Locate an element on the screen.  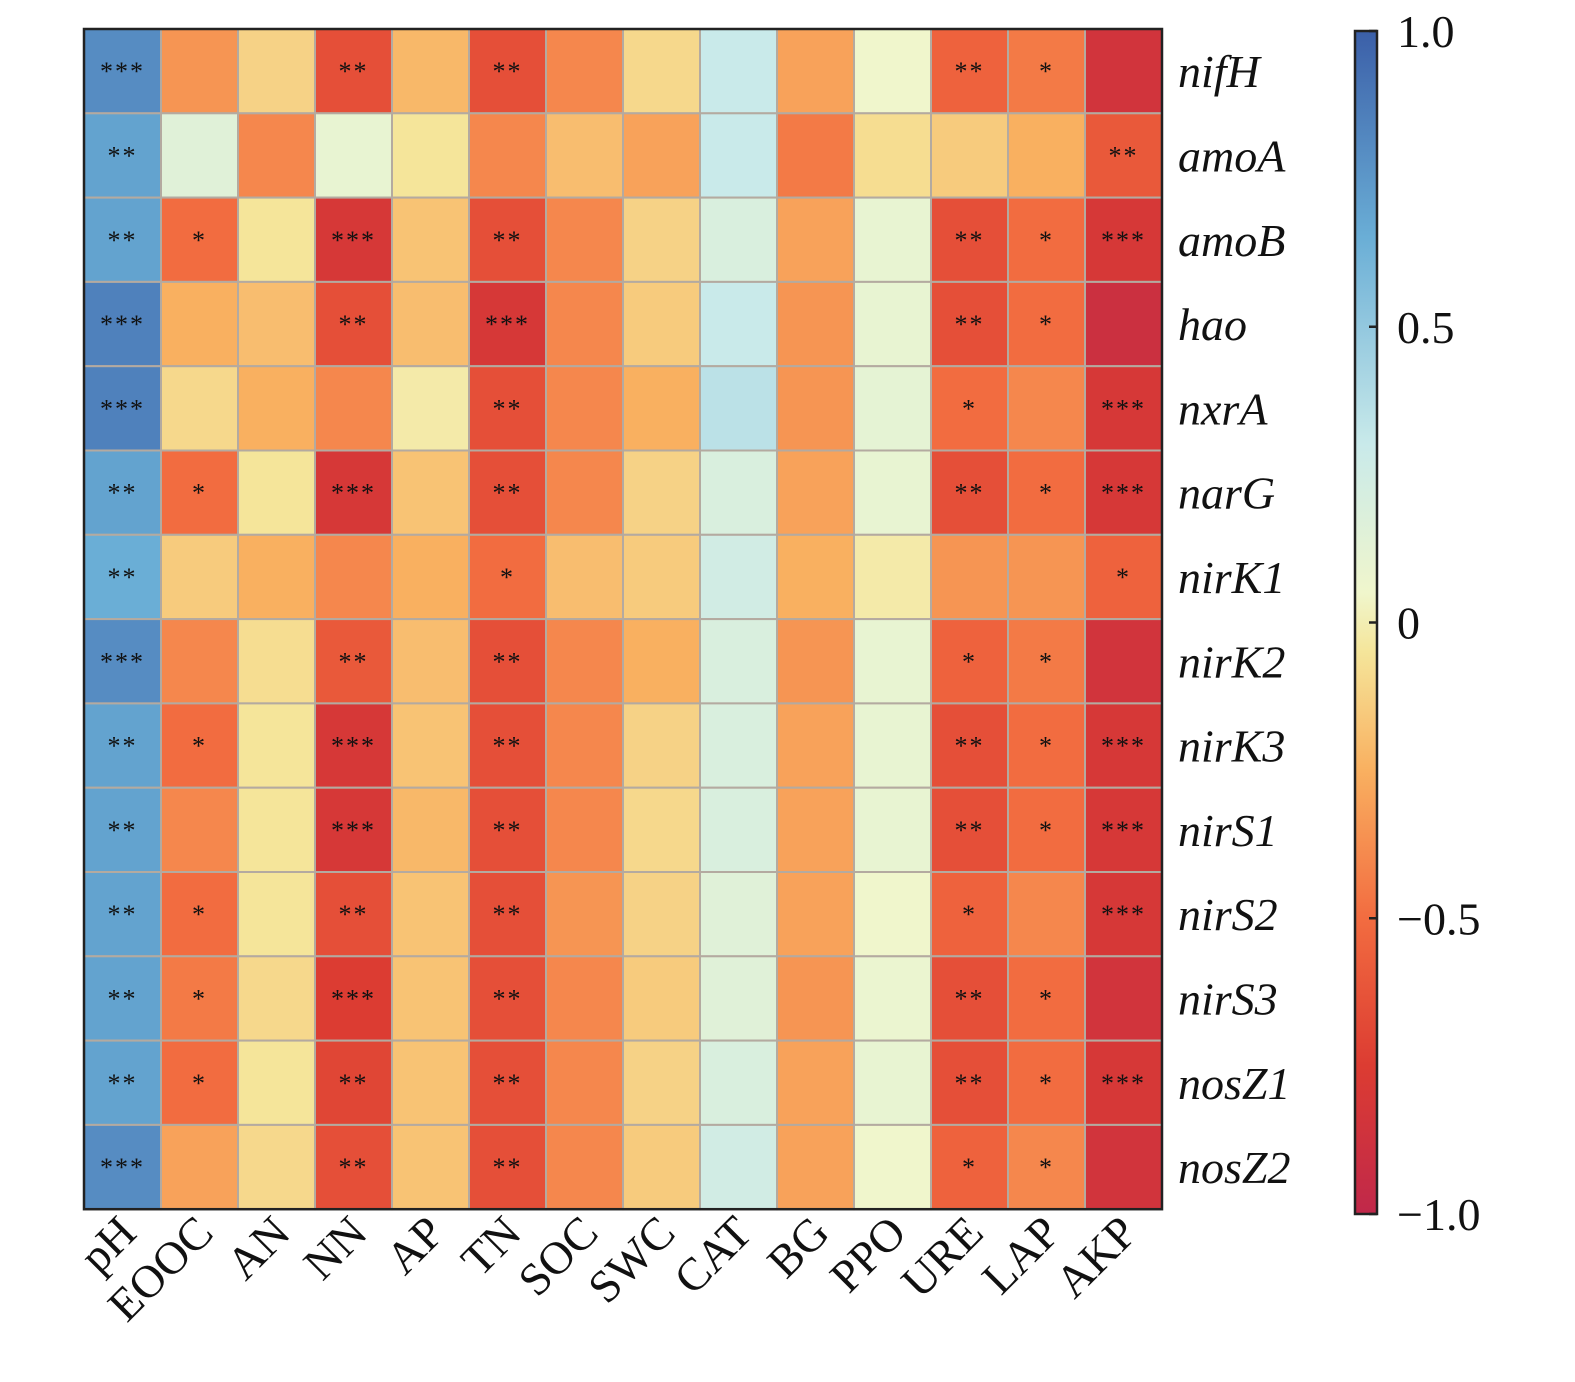
colorbar-tick-label: 0.5 is located at coordinates (1426, 327).